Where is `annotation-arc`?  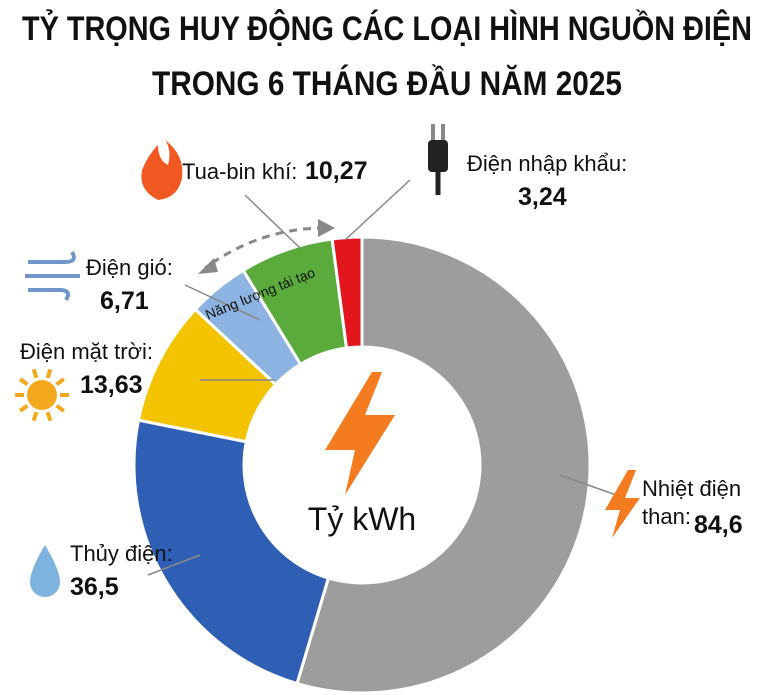 annotation-arc is located at coordinates (265, 248).